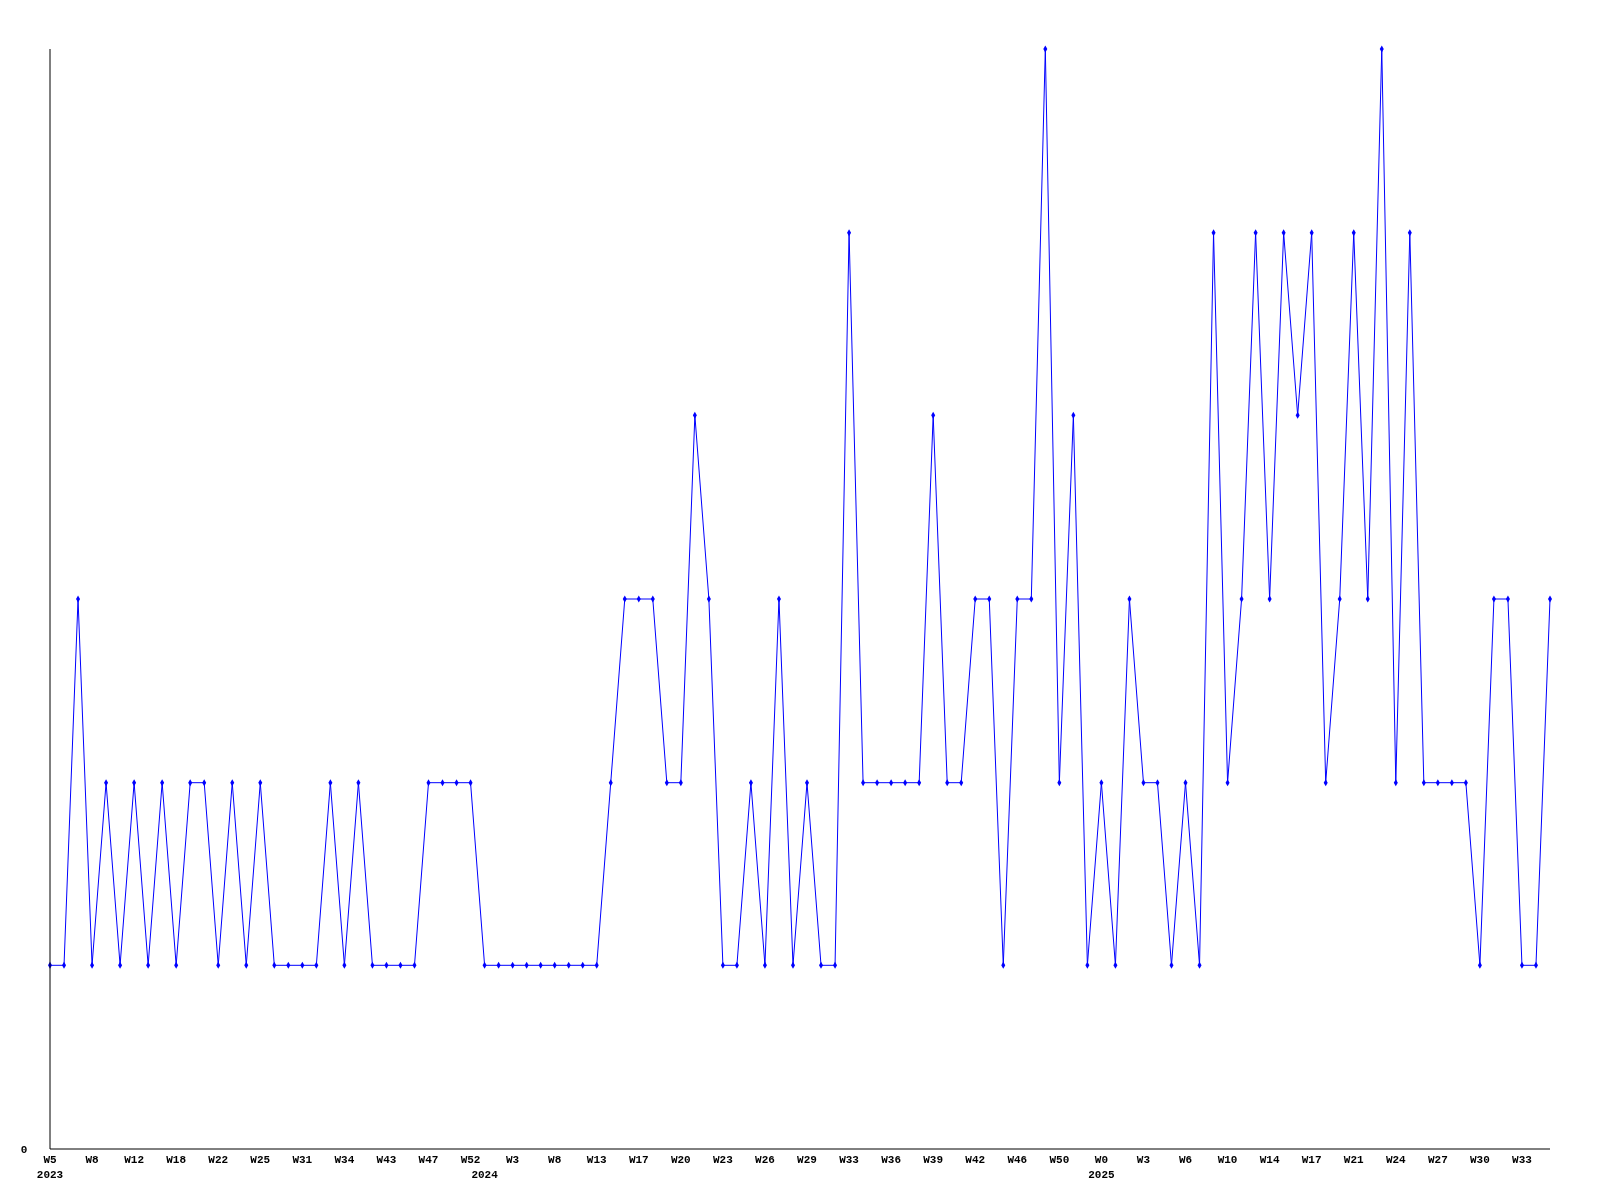 This screenshot has height=1200, width=1600. What do you see at coordinates (1437, 1160) in the screenshot?
I see `x-tick-label: W27` at bounding box center [1437, 1160].